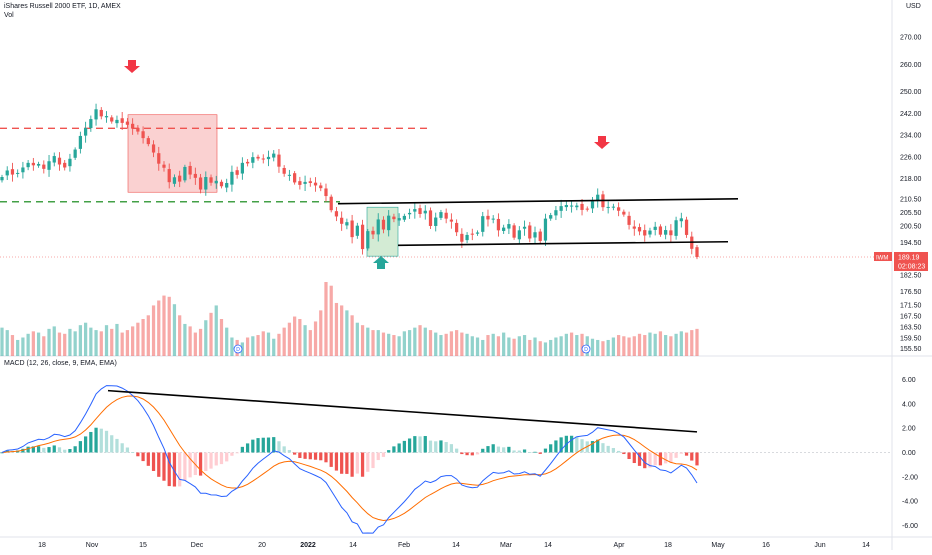 This screenshot has width=932, height=555. What do you see at coordinates (911, 157) in the screenshot?
I see `price-axis-tick: 226.00` at bounding box center [911, 157].